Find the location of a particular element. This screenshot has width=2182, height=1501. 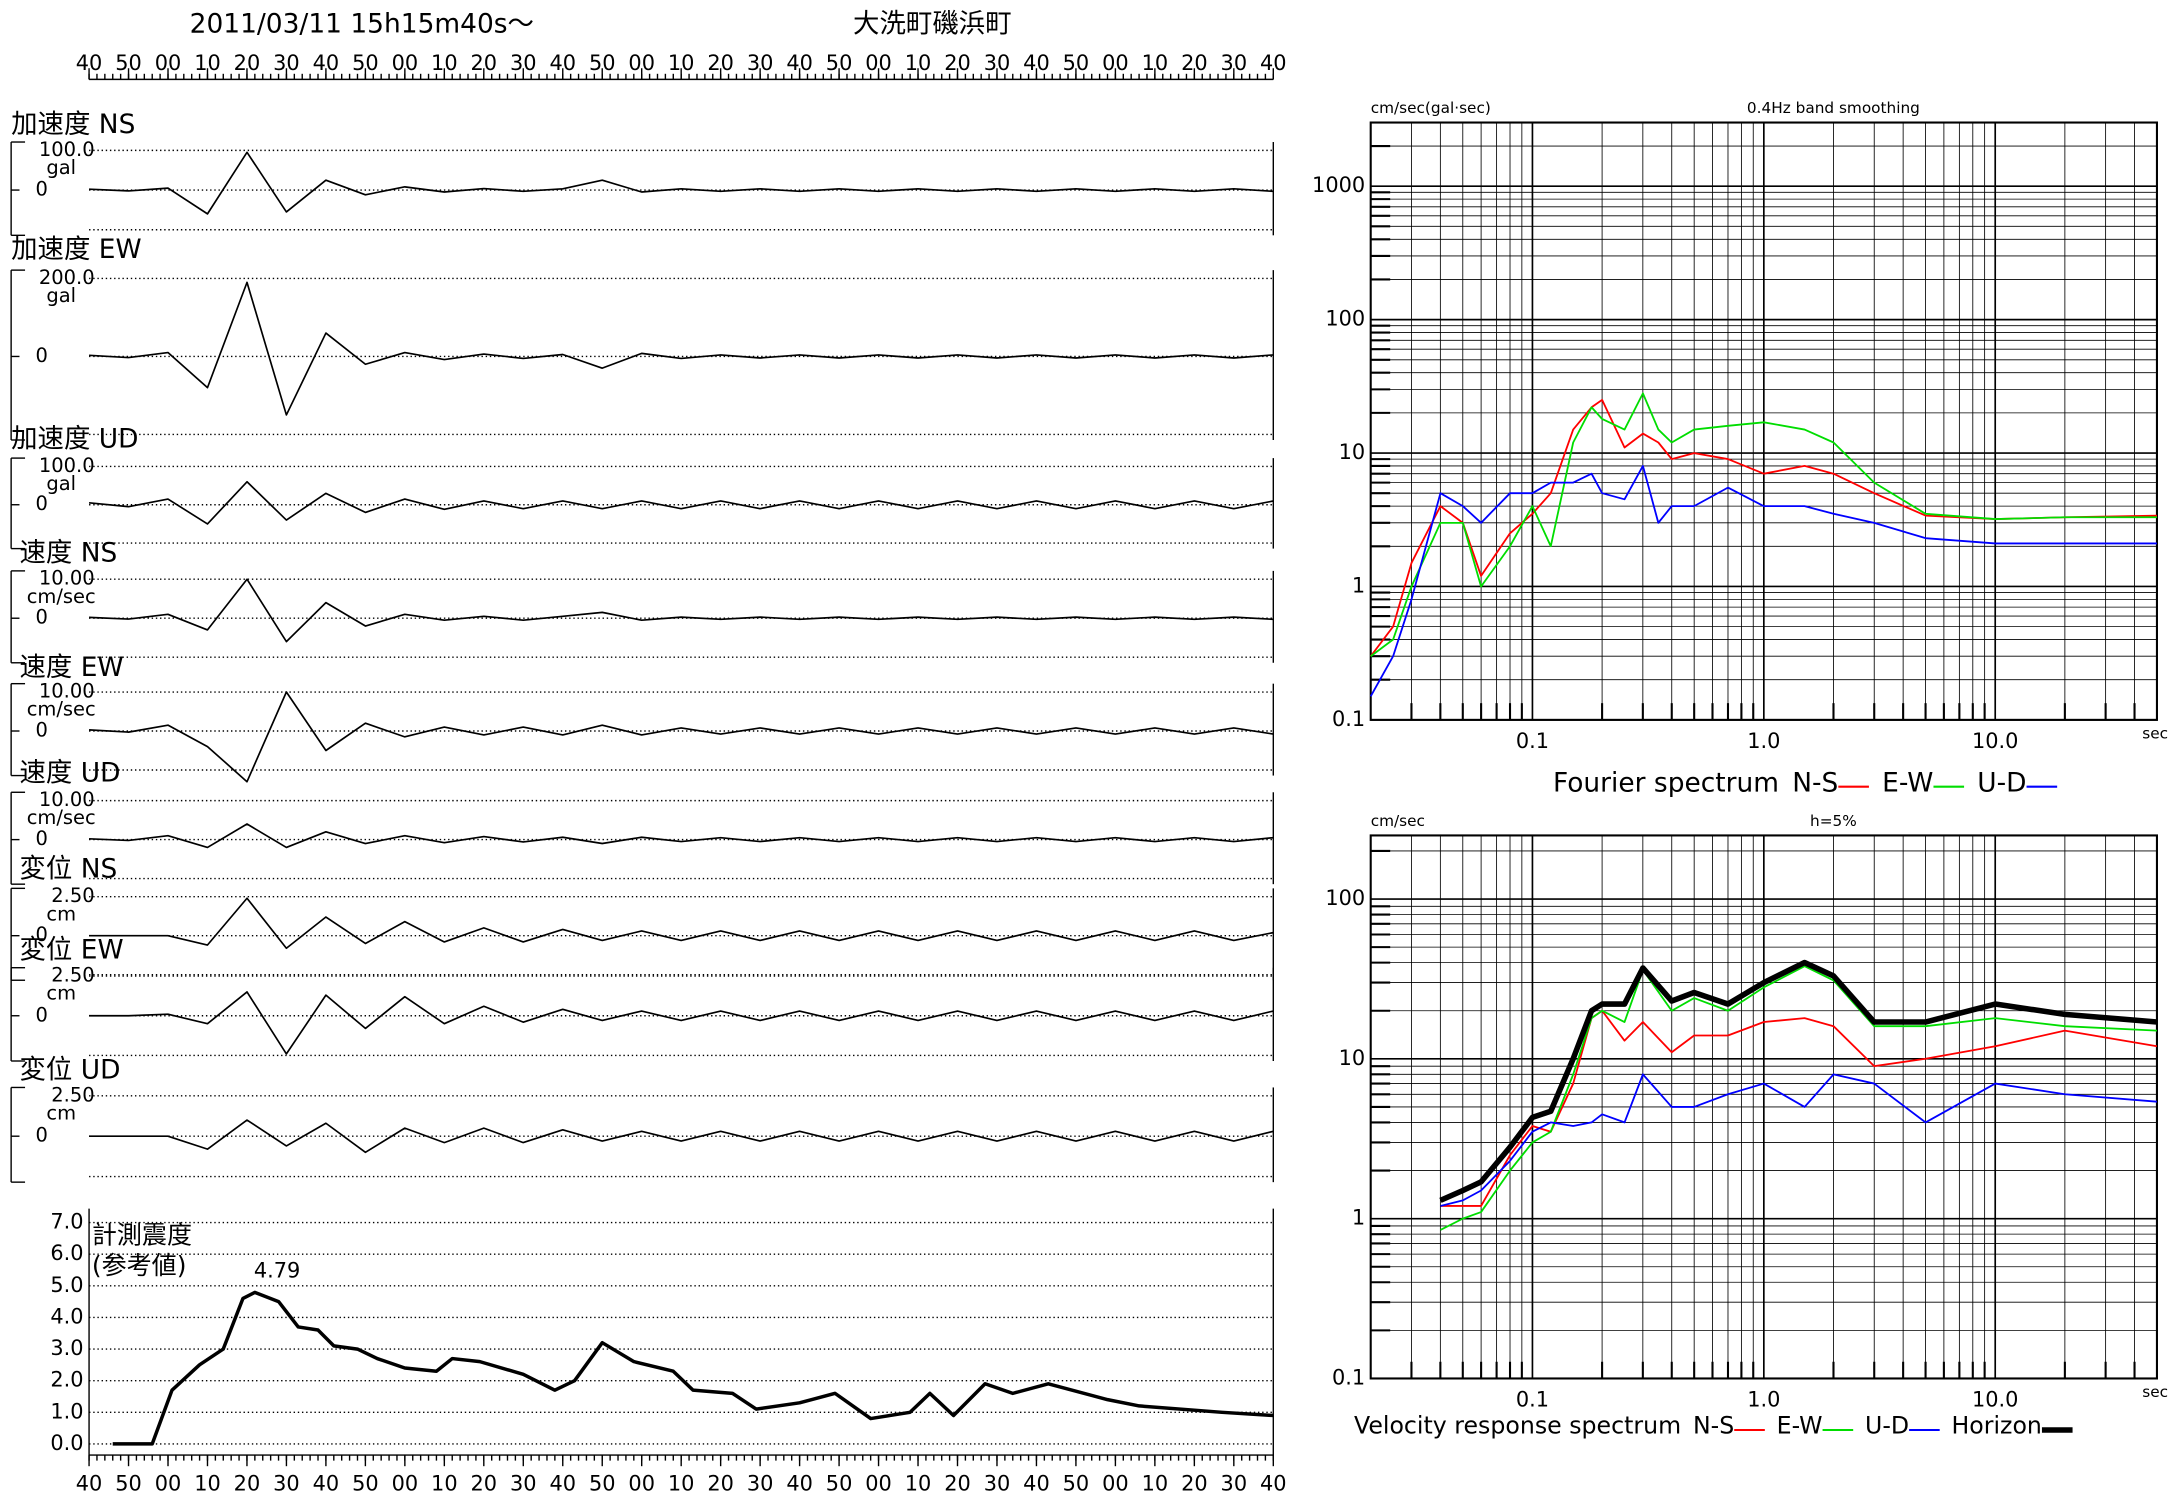

y-tick-label: 100 is located at coordinates (1345, 319).